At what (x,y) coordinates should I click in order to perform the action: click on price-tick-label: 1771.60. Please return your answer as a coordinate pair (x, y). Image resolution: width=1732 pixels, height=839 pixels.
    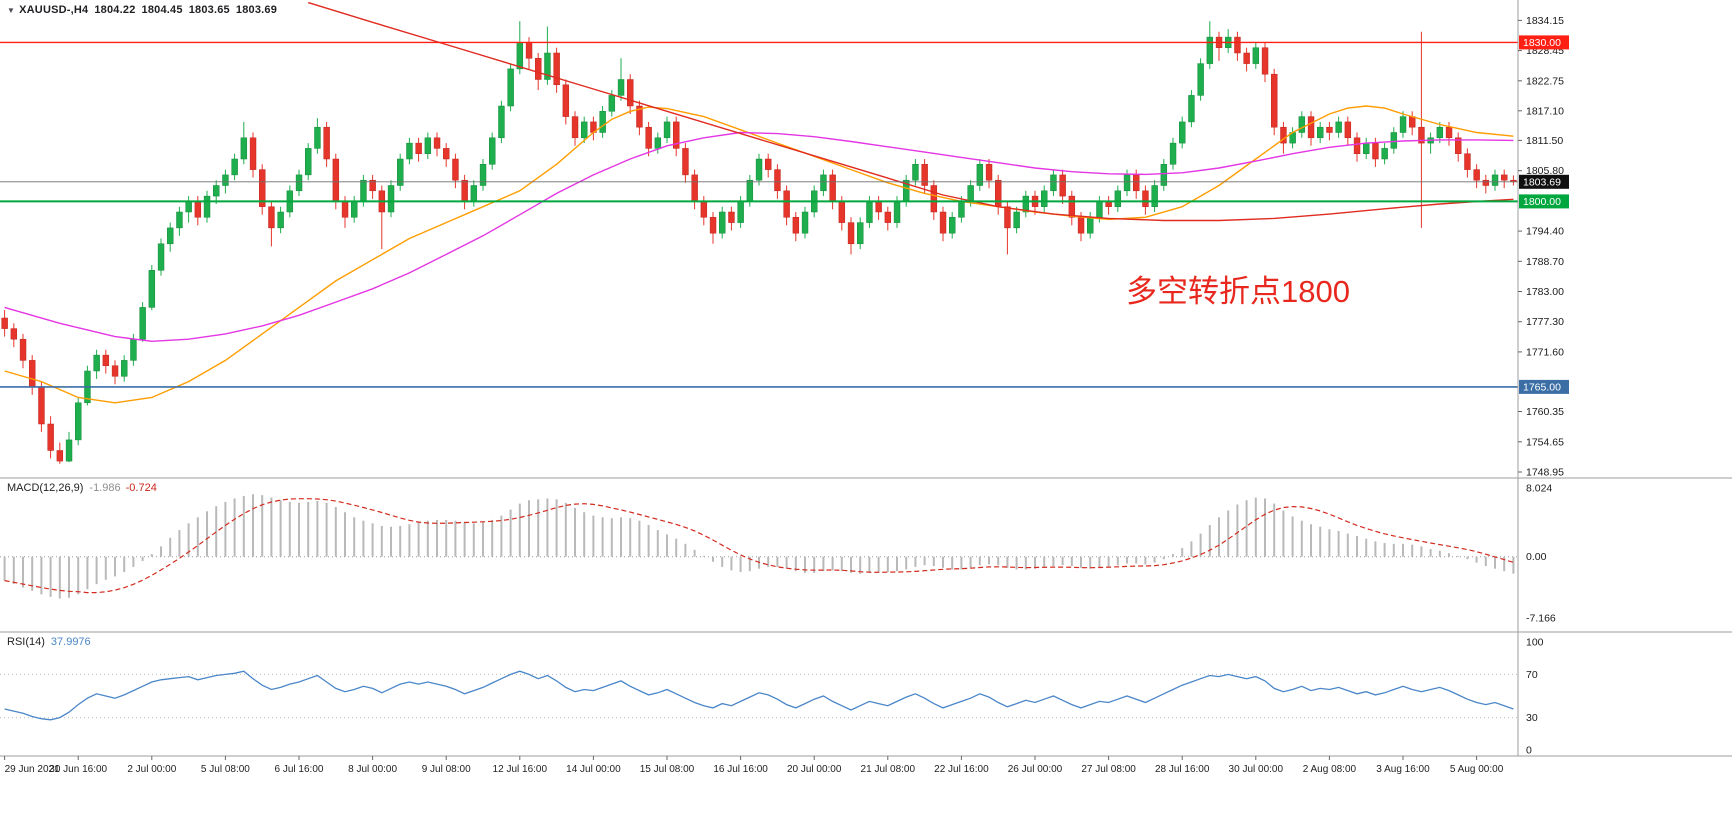
    Looking at the image, I should click on (1545, 352).